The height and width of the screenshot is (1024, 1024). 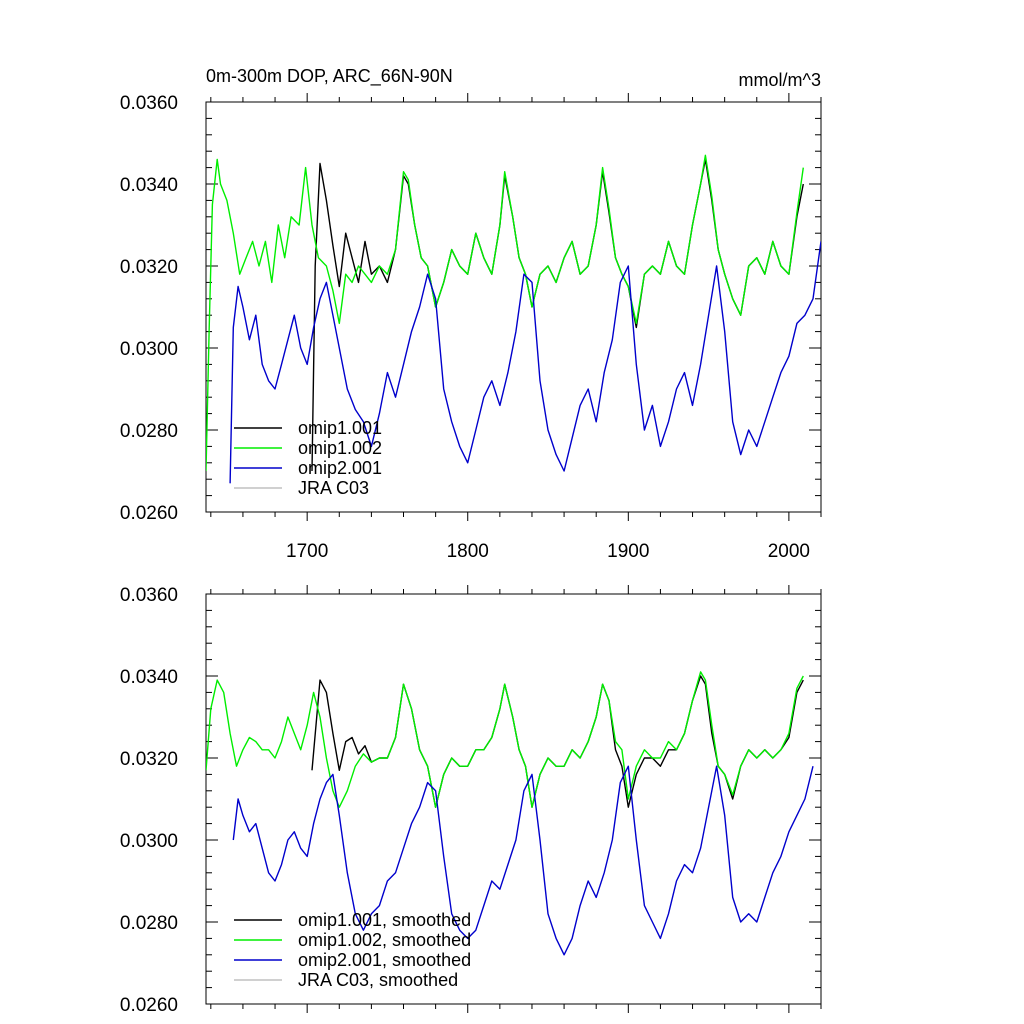 What do you see at coordinates (628, 551) in the screenshot?
I see `x-tick-label: 1900` at bounding box center [628, 551].